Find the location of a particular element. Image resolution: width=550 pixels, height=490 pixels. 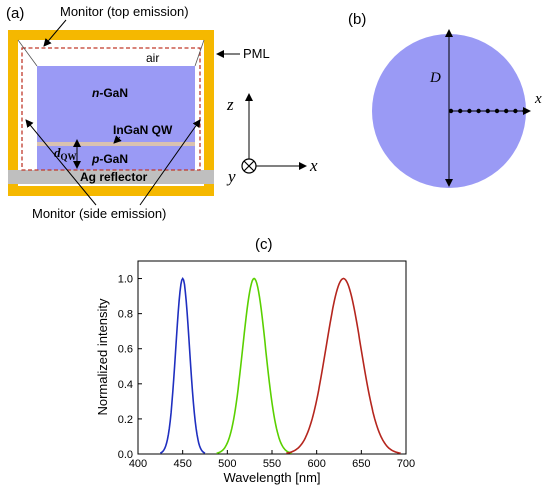

air-label: air is located at coordinates (152, 58).